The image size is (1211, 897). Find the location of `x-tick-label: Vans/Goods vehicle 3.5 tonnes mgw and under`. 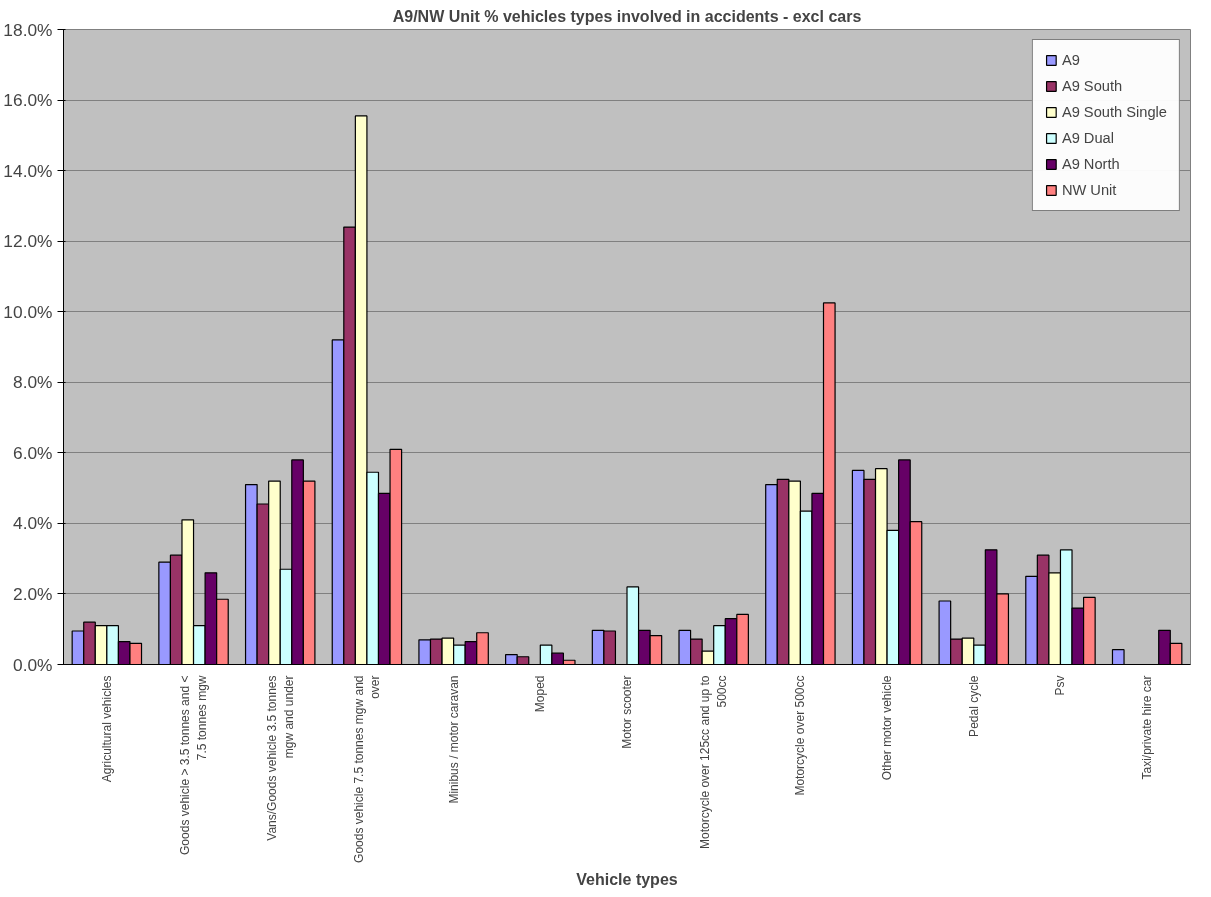

x-tick-label: Vans/Goods vehicle 3.5 tonnes mgw and under is located at coordinates (280, 758).